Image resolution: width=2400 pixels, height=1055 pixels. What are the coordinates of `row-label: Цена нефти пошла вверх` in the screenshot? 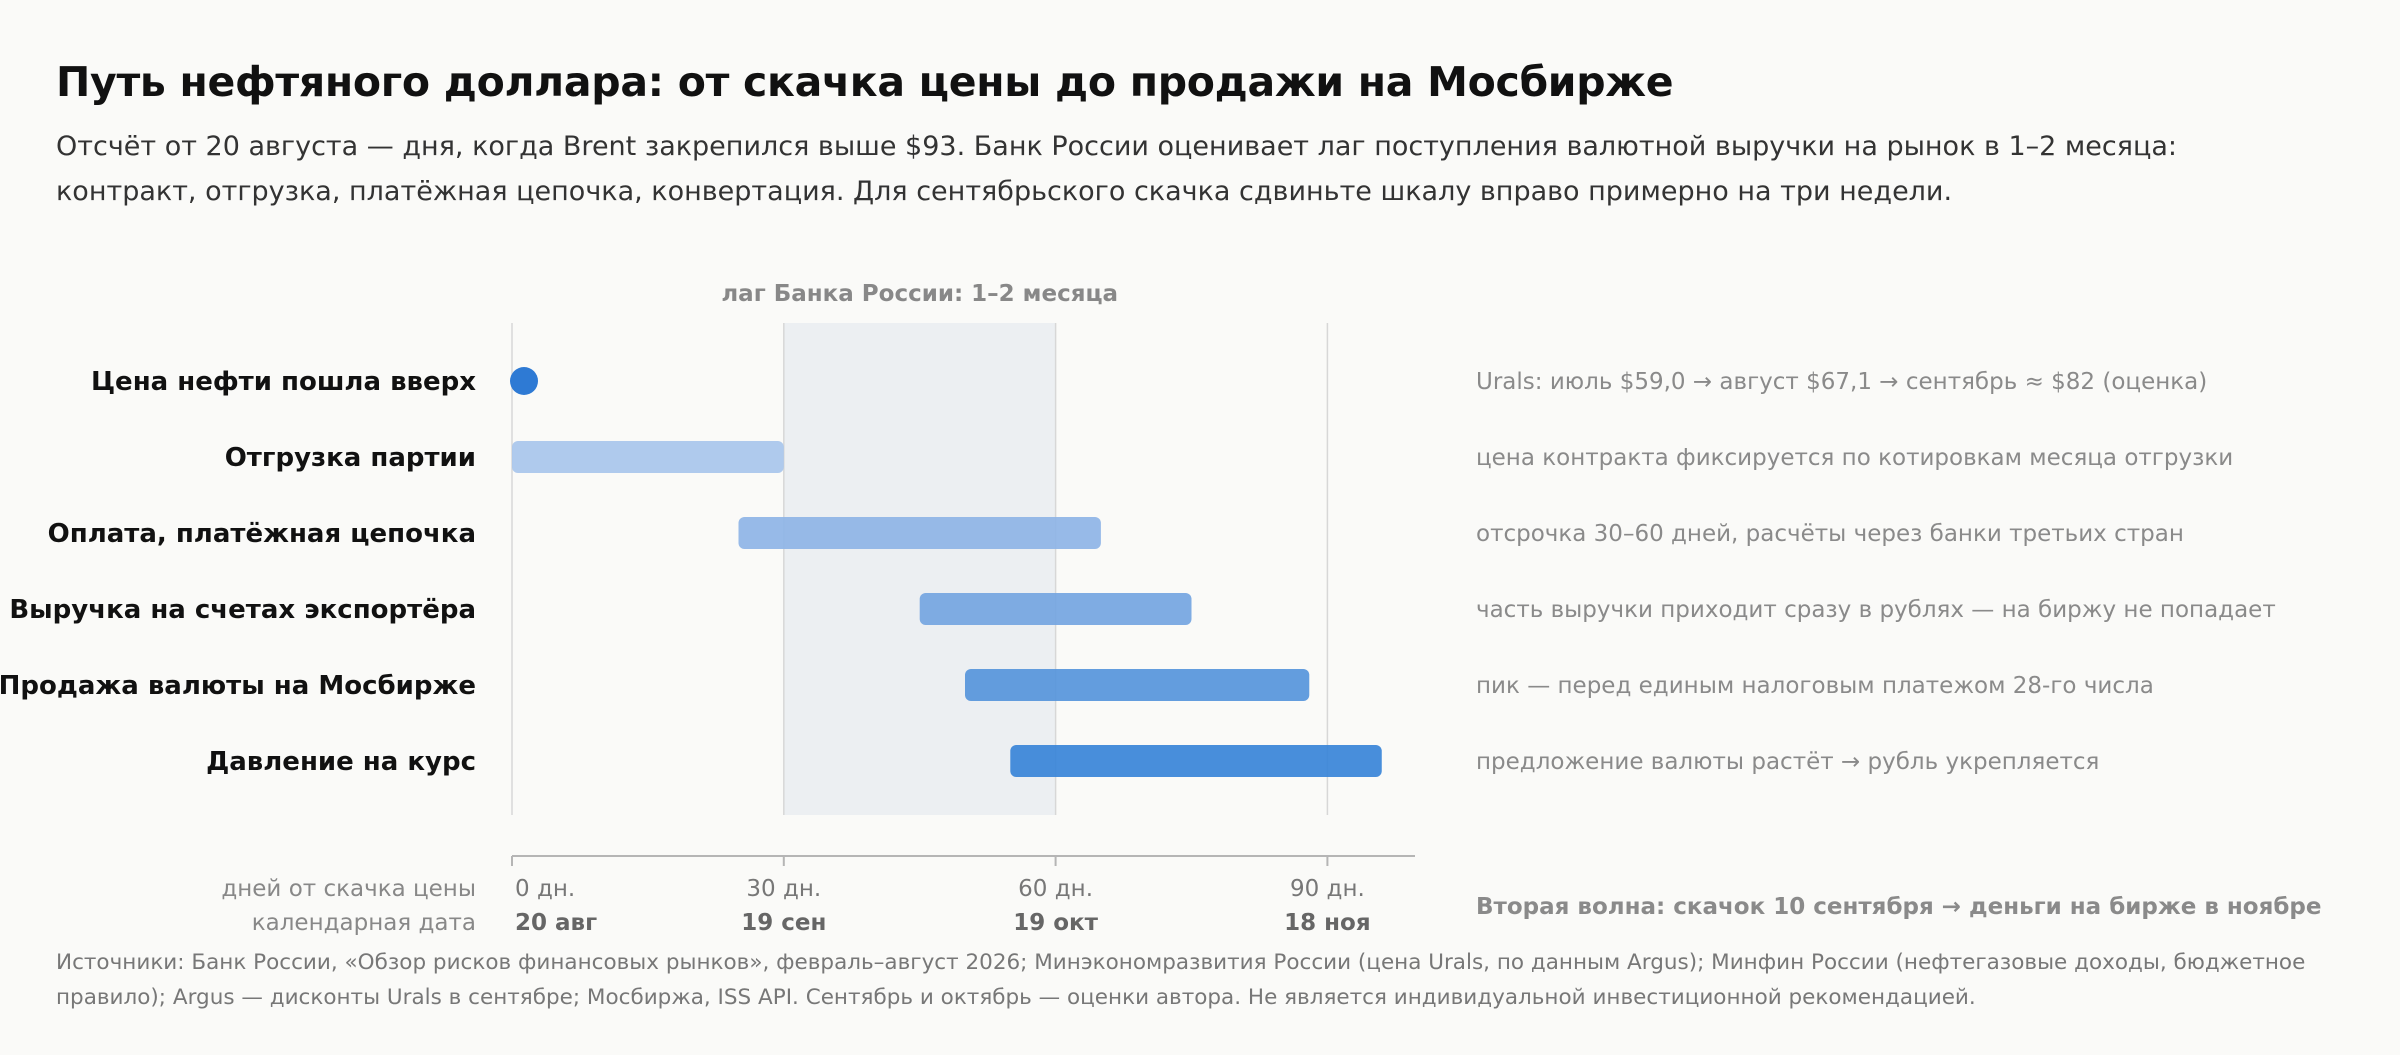 It's located at (283, 382).